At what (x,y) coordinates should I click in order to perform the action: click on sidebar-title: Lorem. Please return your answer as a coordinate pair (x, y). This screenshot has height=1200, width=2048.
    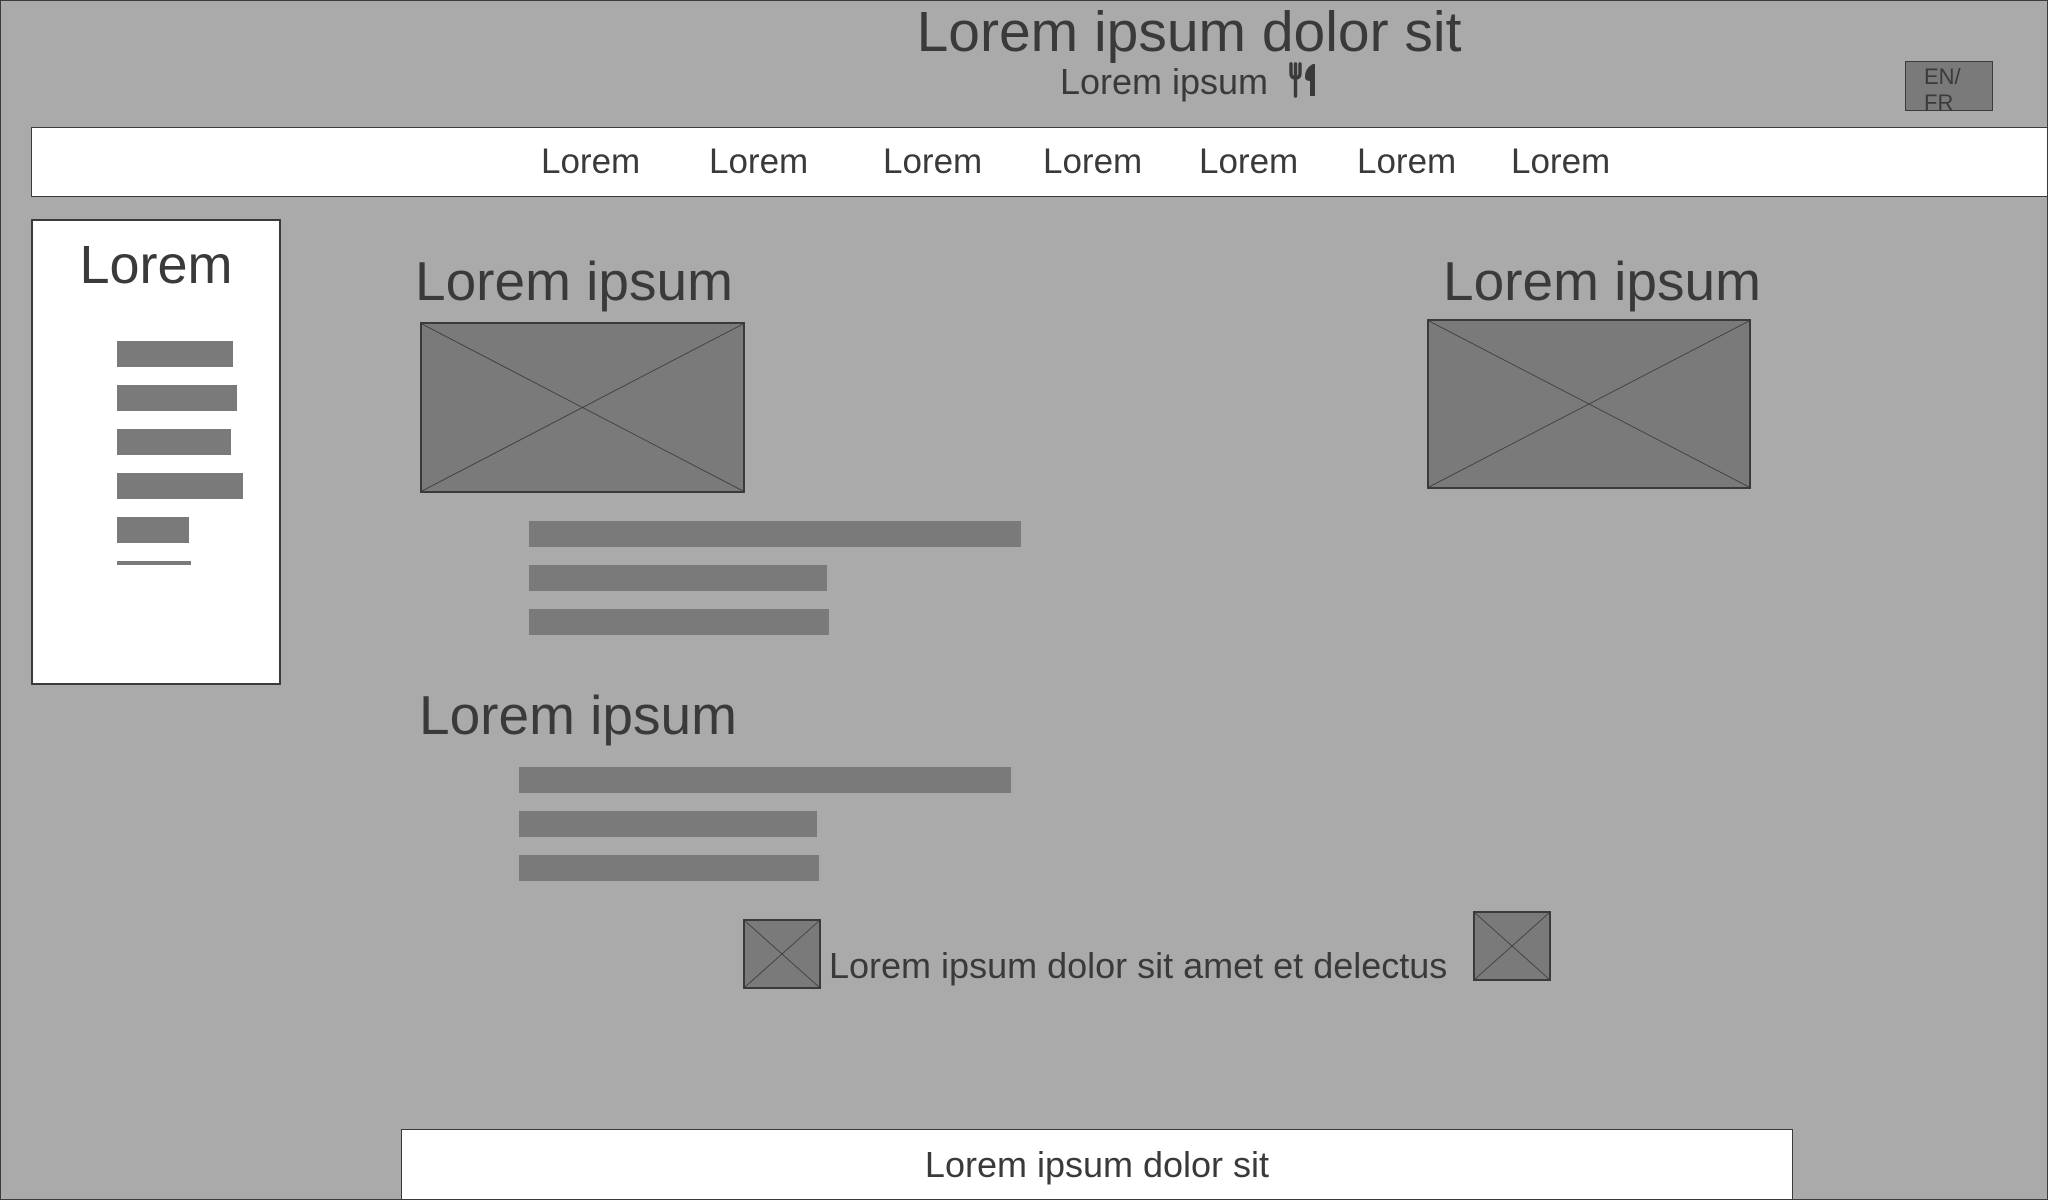
    Looking at the image, I should click on (156, 265).